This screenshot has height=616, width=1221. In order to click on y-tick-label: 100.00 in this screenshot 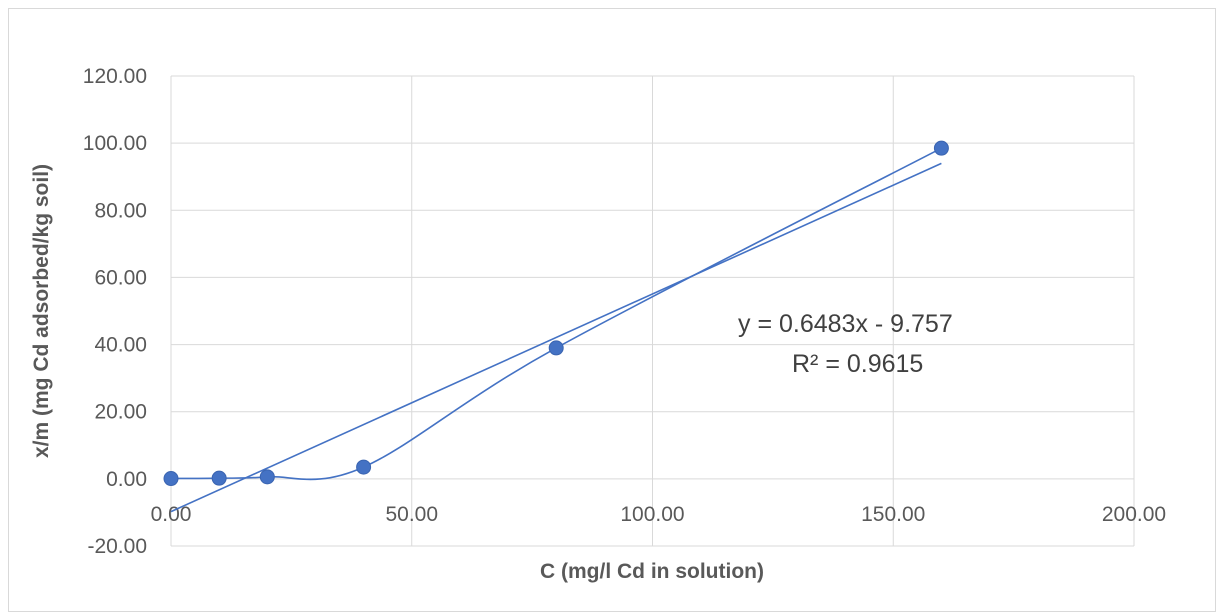, I will do `click(115, 143)`.